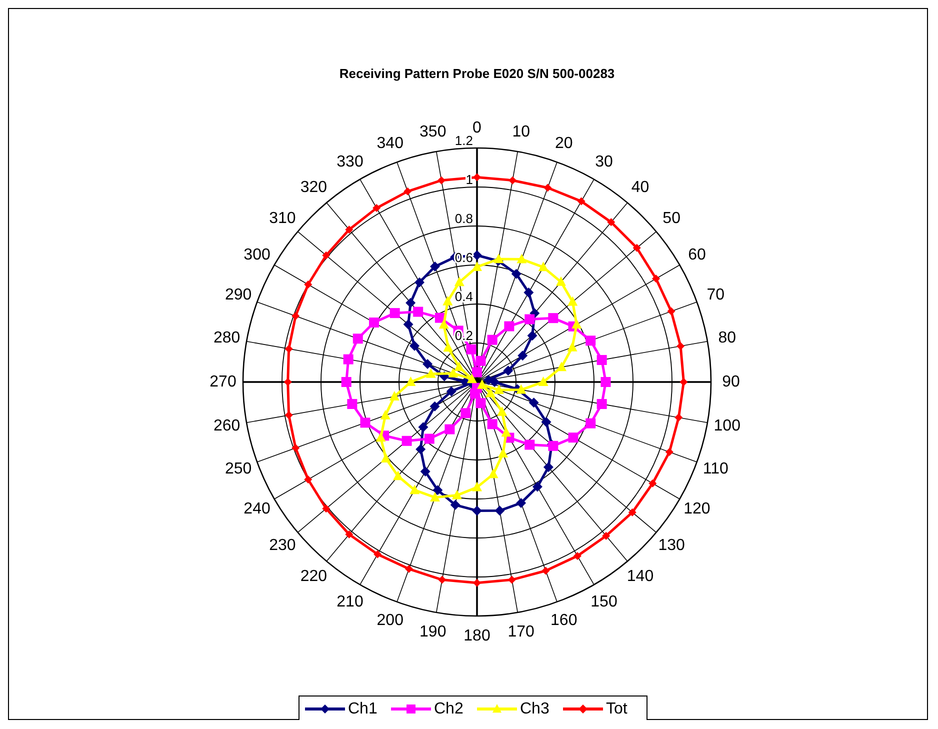 The width and height of the screenshot is (938, 729). Describe the element at coordinates (604, 601) in the screenshot. I see `spoke-label: 150` at that location.